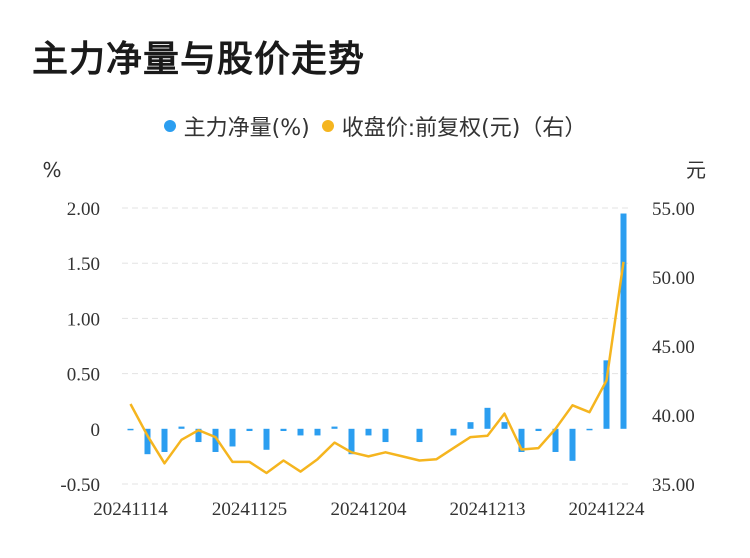  Describe the element at coordinates (696, 170) in the screenshot. I see `right-axis-unit: 元` at that location.